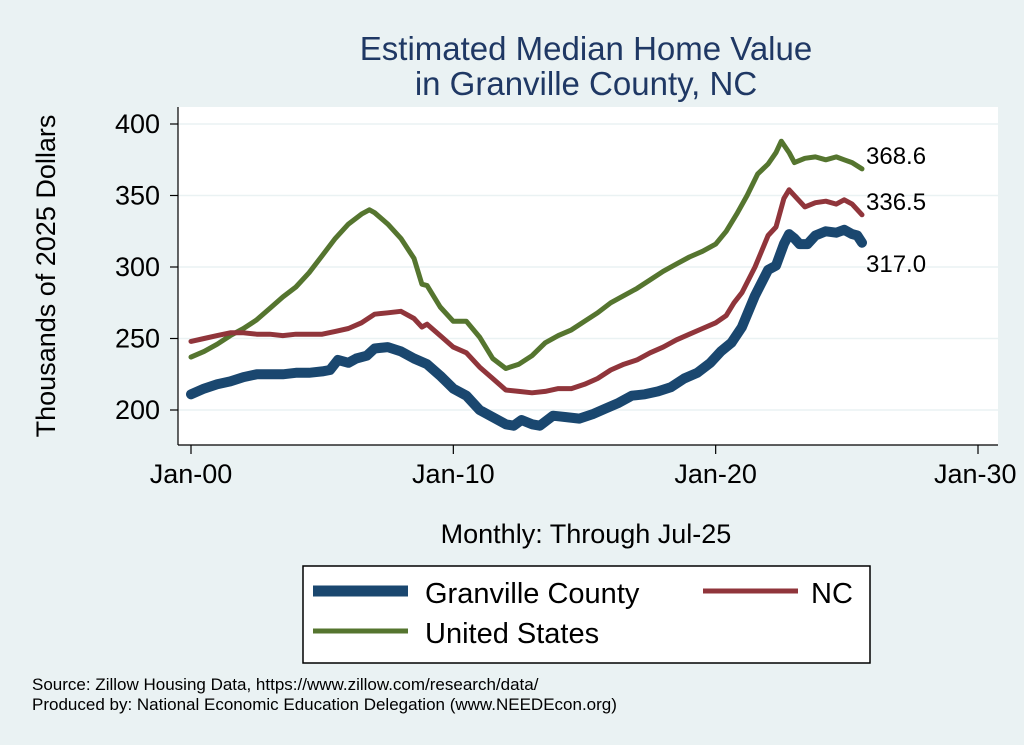 The width and height of the screenshot is (1024, 745). Describe the element at coordinates (137, 196) in the screenshot. I see `y-tick-label: 350` at that location.